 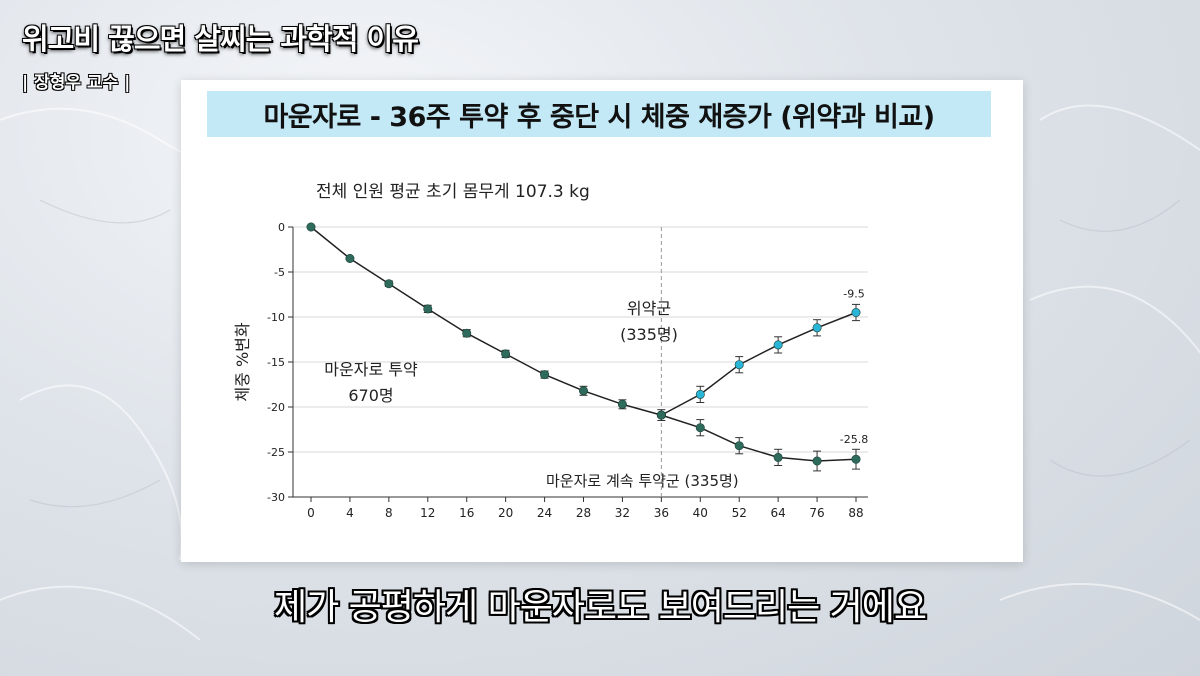 What do you see at coordinates (350, 513) in the screenshot?
I see `x-tick-label: 4` at bounding box center [350, 513].